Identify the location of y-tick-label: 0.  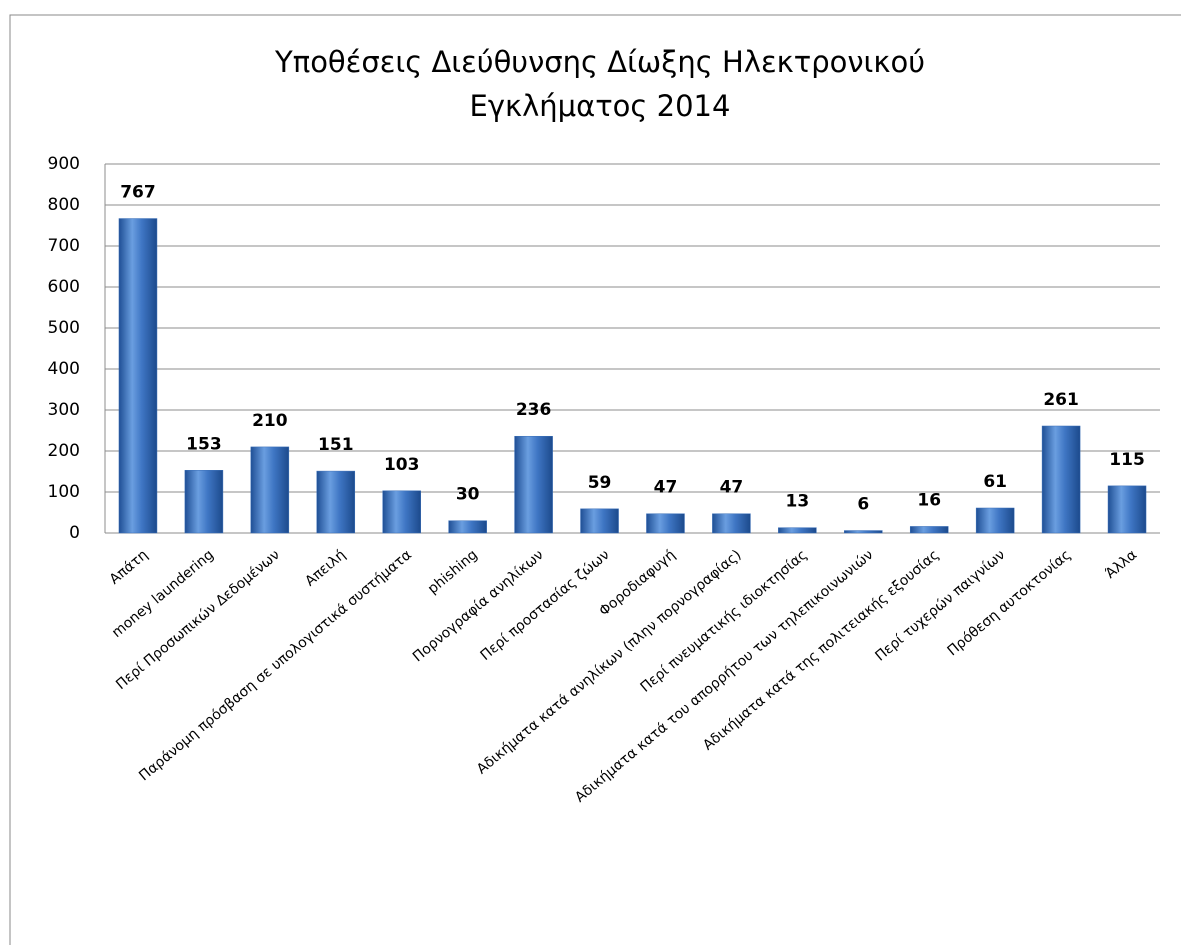
(74, 533).